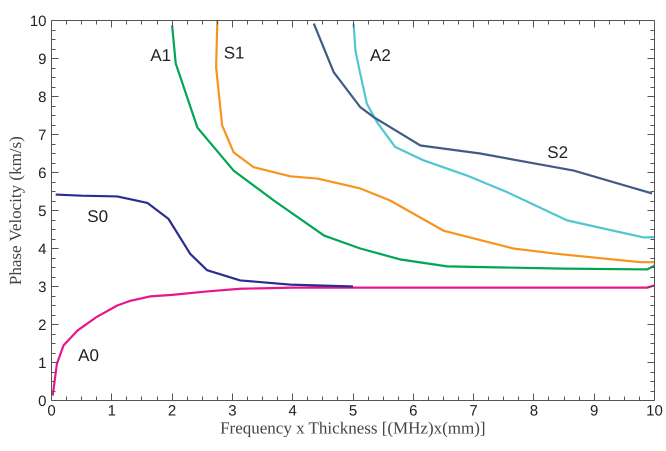  What do you see at coordinates (473, 411) in the screenshot?
I see `x-tick-label: 7` at bounding box center [473, 411].